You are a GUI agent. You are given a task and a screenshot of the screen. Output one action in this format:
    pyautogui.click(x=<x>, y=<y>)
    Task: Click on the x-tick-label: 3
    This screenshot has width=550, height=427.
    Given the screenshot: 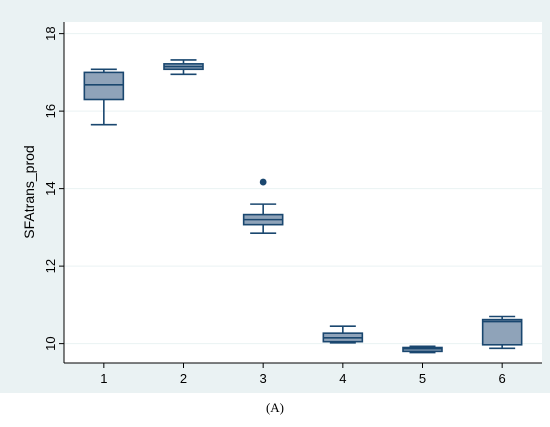 What is the action you would take?
    pyautogui.click(x=263, y=378)
    